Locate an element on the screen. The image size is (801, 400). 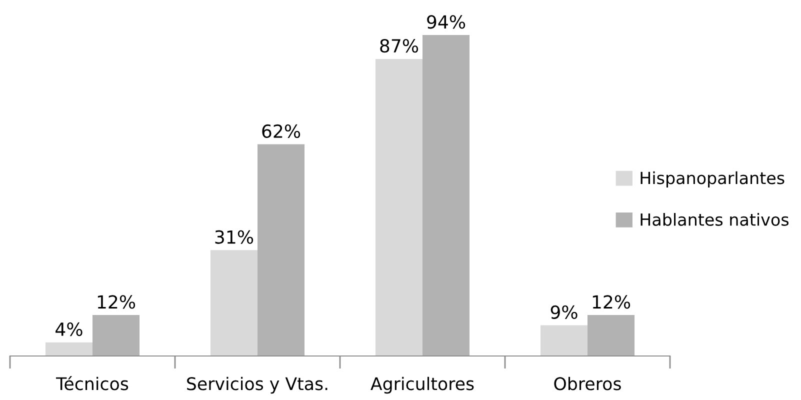
x-tick-label: Servicios y Vtas. is located at coordinates (257, 385).